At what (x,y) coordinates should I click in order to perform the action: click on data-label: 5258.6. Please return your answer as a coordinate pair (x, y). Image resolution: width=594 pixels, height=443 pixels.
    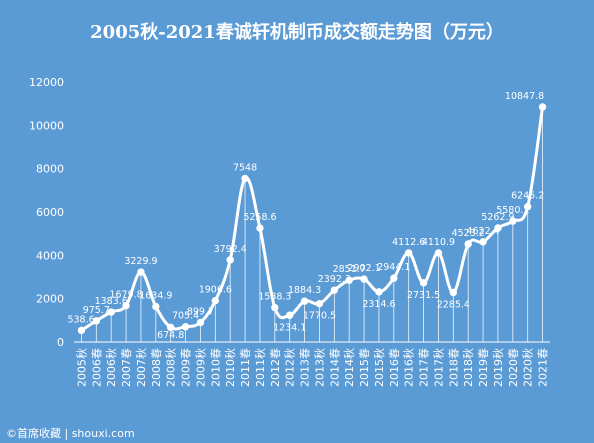
    Looking at the image, I should click on (259, 217).